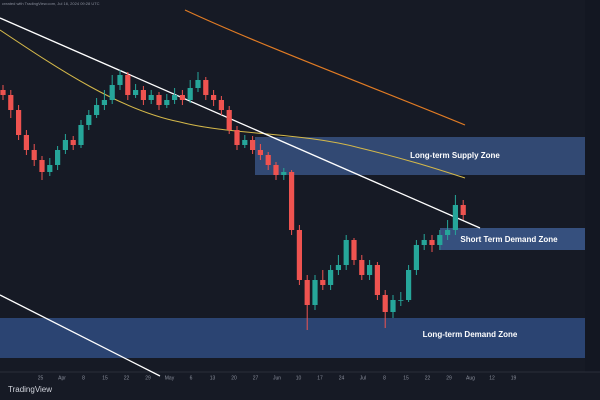  I want to click on short-demand-zone, so click(512, 239).